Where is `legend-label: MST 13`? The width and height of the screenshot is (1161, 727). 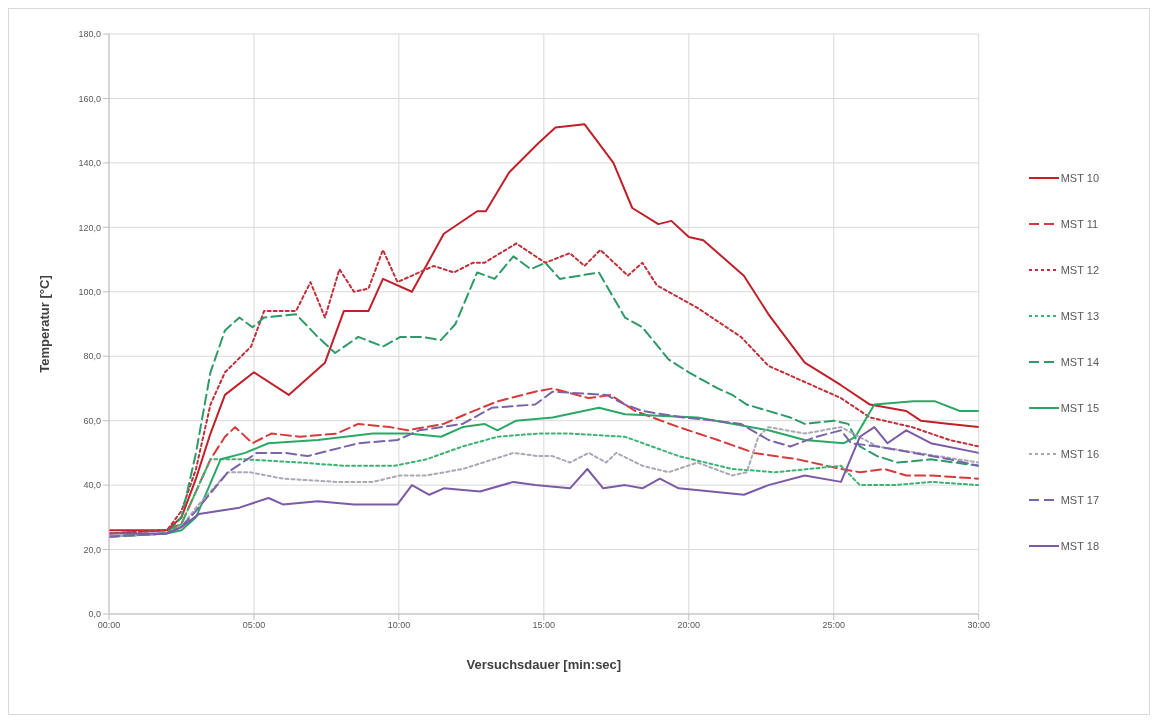 legend-label: MST 13 is located at coordinates (1079, 315).